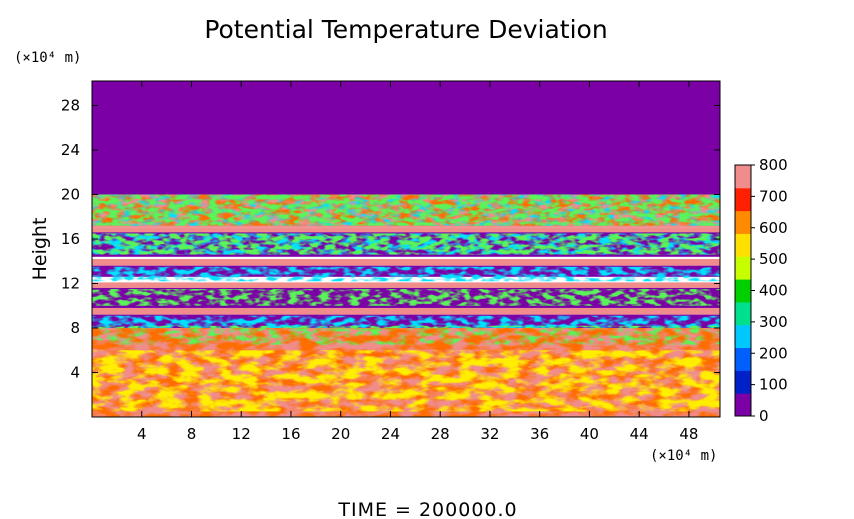 This screenshot has height=519, width=854. Describe the element at coordinates (427, 509) in the screenshot. I see `time-label: TIME = 200000.0` at that location.